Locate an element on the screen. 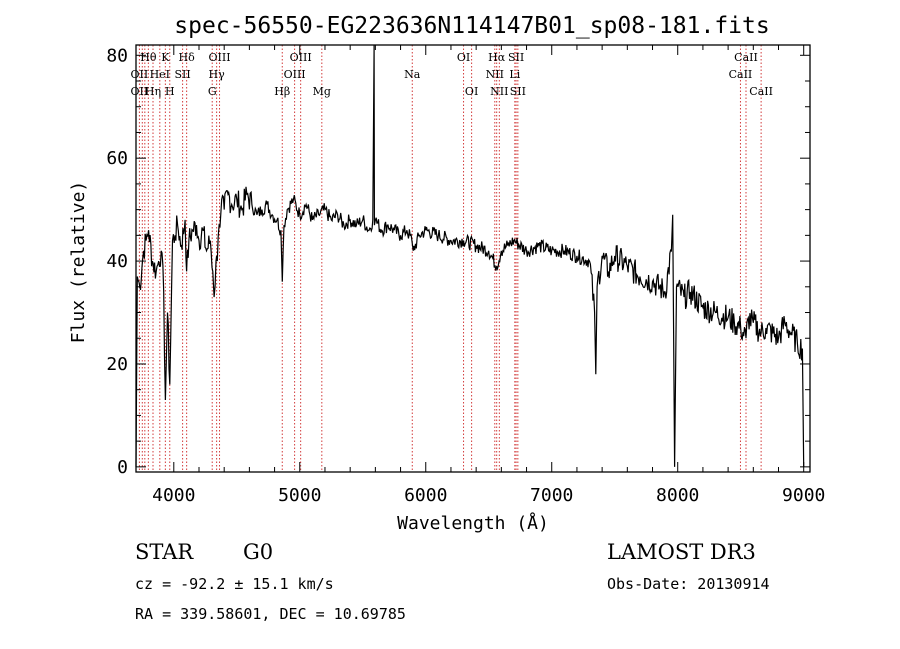  line-label: Hδ is located at coordinates (187, 57).